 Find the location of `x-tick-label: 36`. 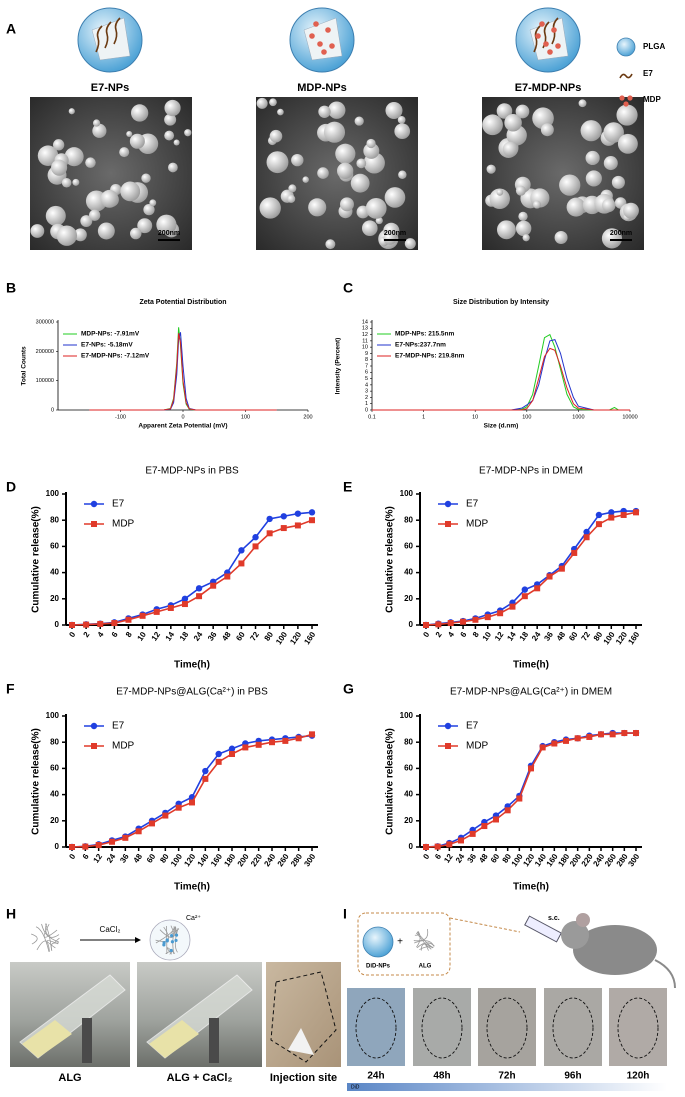

x-tick-label: 36 is located at coordinates (212, 636).